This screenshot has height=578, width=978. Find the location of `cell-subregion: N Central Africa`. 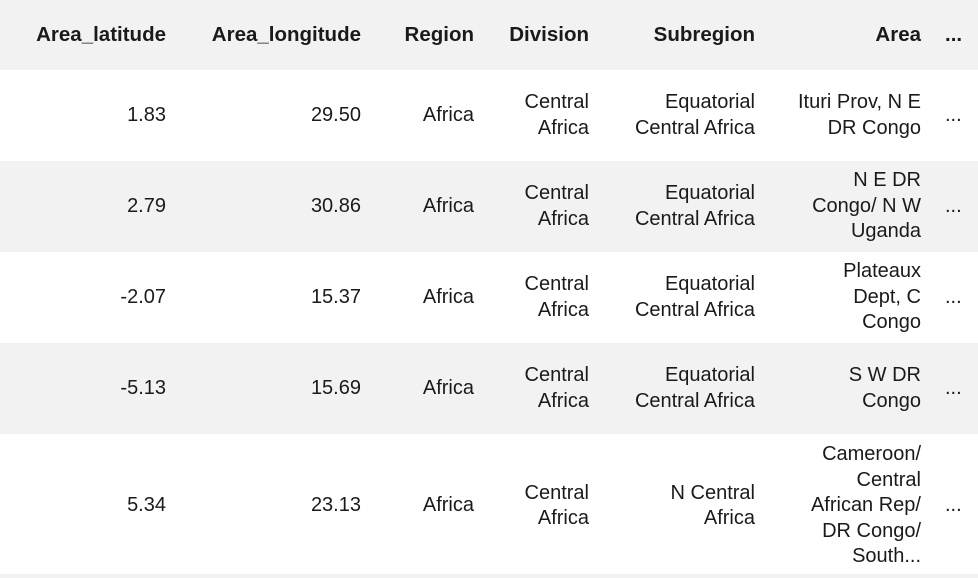

cell-subregion: N Central Africa is located at coordinates (712, 505).